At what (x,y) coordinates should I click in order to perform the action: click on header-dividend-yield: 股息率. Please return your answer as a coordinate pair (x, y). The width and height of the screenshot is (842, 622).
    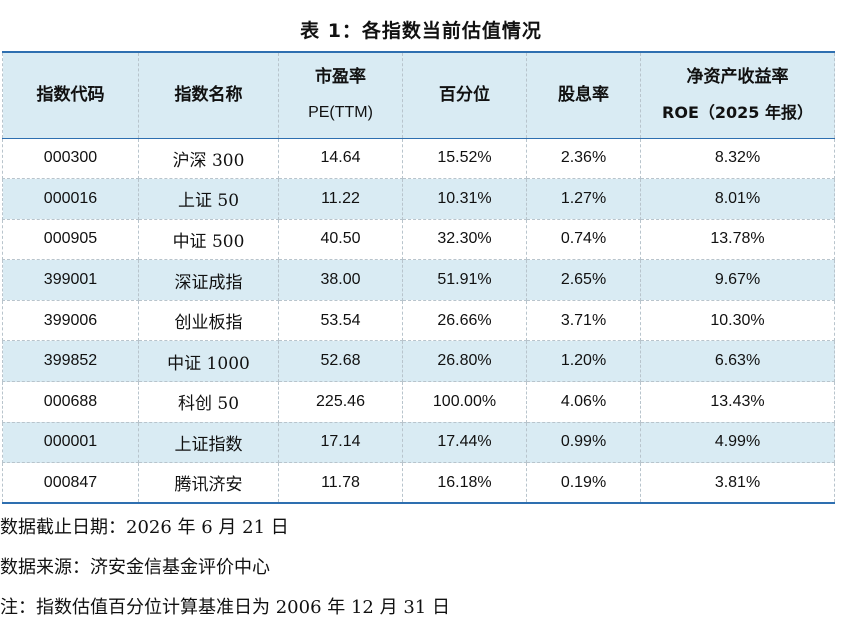
    Looking at the image, I should click on (583, 95).